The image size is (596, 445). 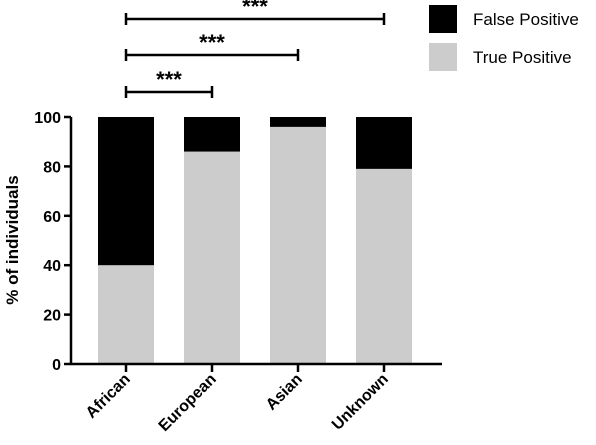 What do you see at coordinates (360, 402) in the screenshot?
I see `x-tick-label-unknown: Unknown` at bounding box center [360, 402].